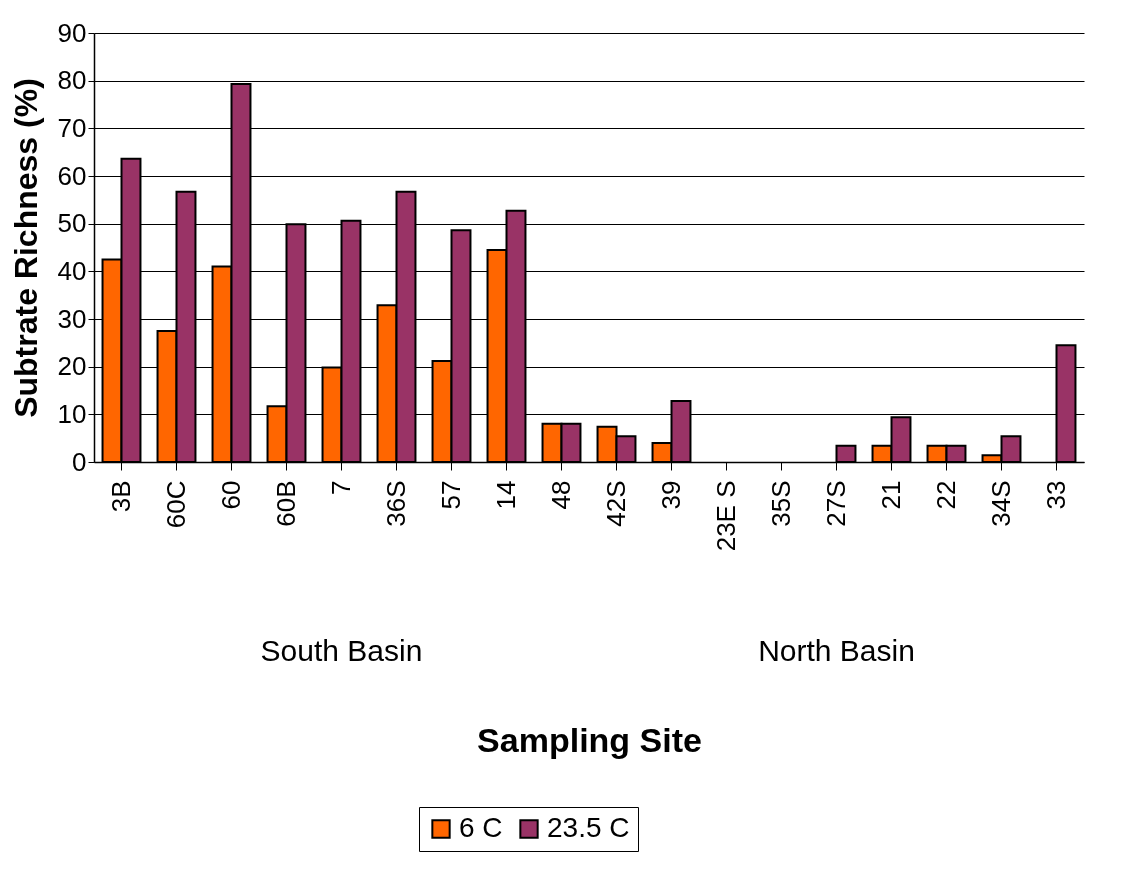 Image resolution: width=1136 pixels, height=876 pixels. Describe the element at coordinates (72, 413) in the screenshot. I see `y-tick-label: 10` at that location.